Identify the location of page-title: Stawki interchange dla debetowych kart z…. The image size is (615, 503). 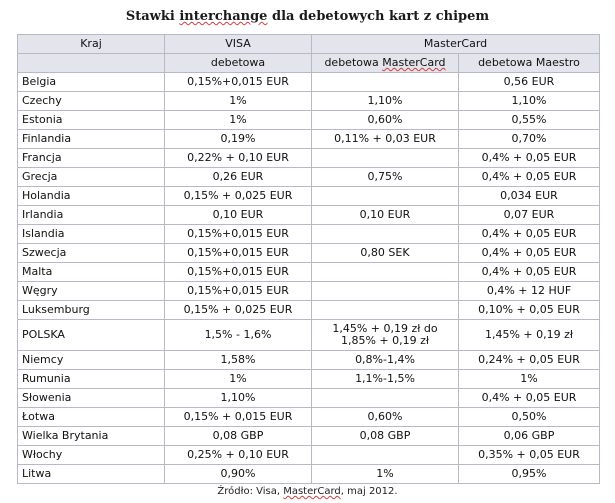
(307, 16).